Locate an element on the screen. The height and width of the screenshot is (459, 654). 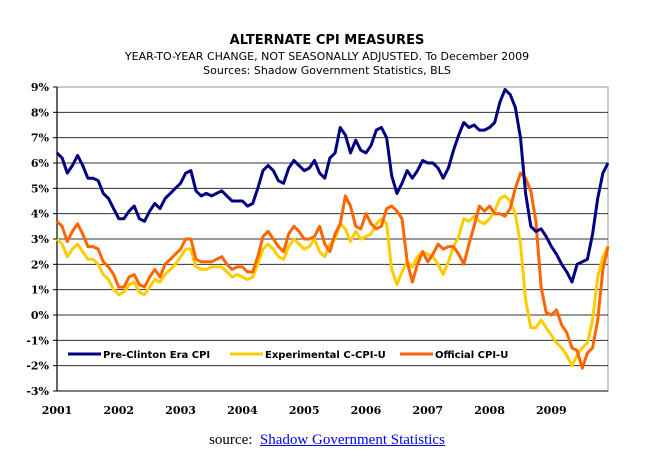
y-tick-label: -2% is located at coordinates (37, 366).